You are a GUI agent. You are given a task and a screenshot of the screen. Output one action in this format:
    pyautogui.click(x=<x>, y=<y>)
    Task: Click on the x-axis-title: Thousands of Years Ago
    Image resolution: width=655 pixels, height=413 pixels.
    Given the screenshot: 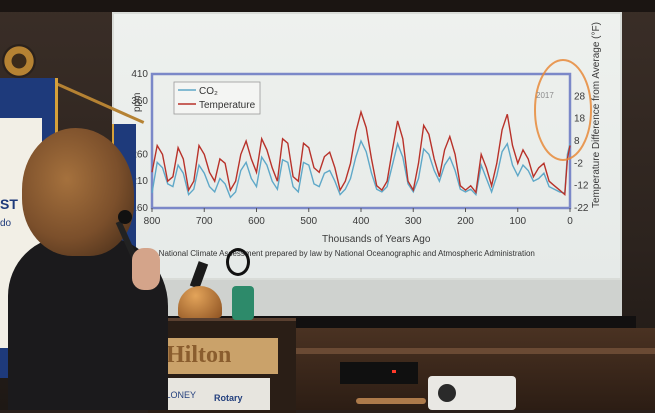 What is the action you would take?
    pyautogui.click(x=376, y=239)
    